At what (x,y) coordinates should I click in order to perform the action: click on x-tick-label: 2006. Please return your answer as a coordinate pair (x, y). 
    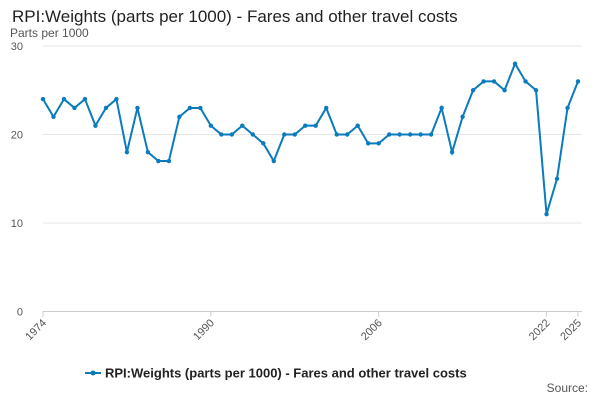
    Looking at the image, I should click on (372, 330).